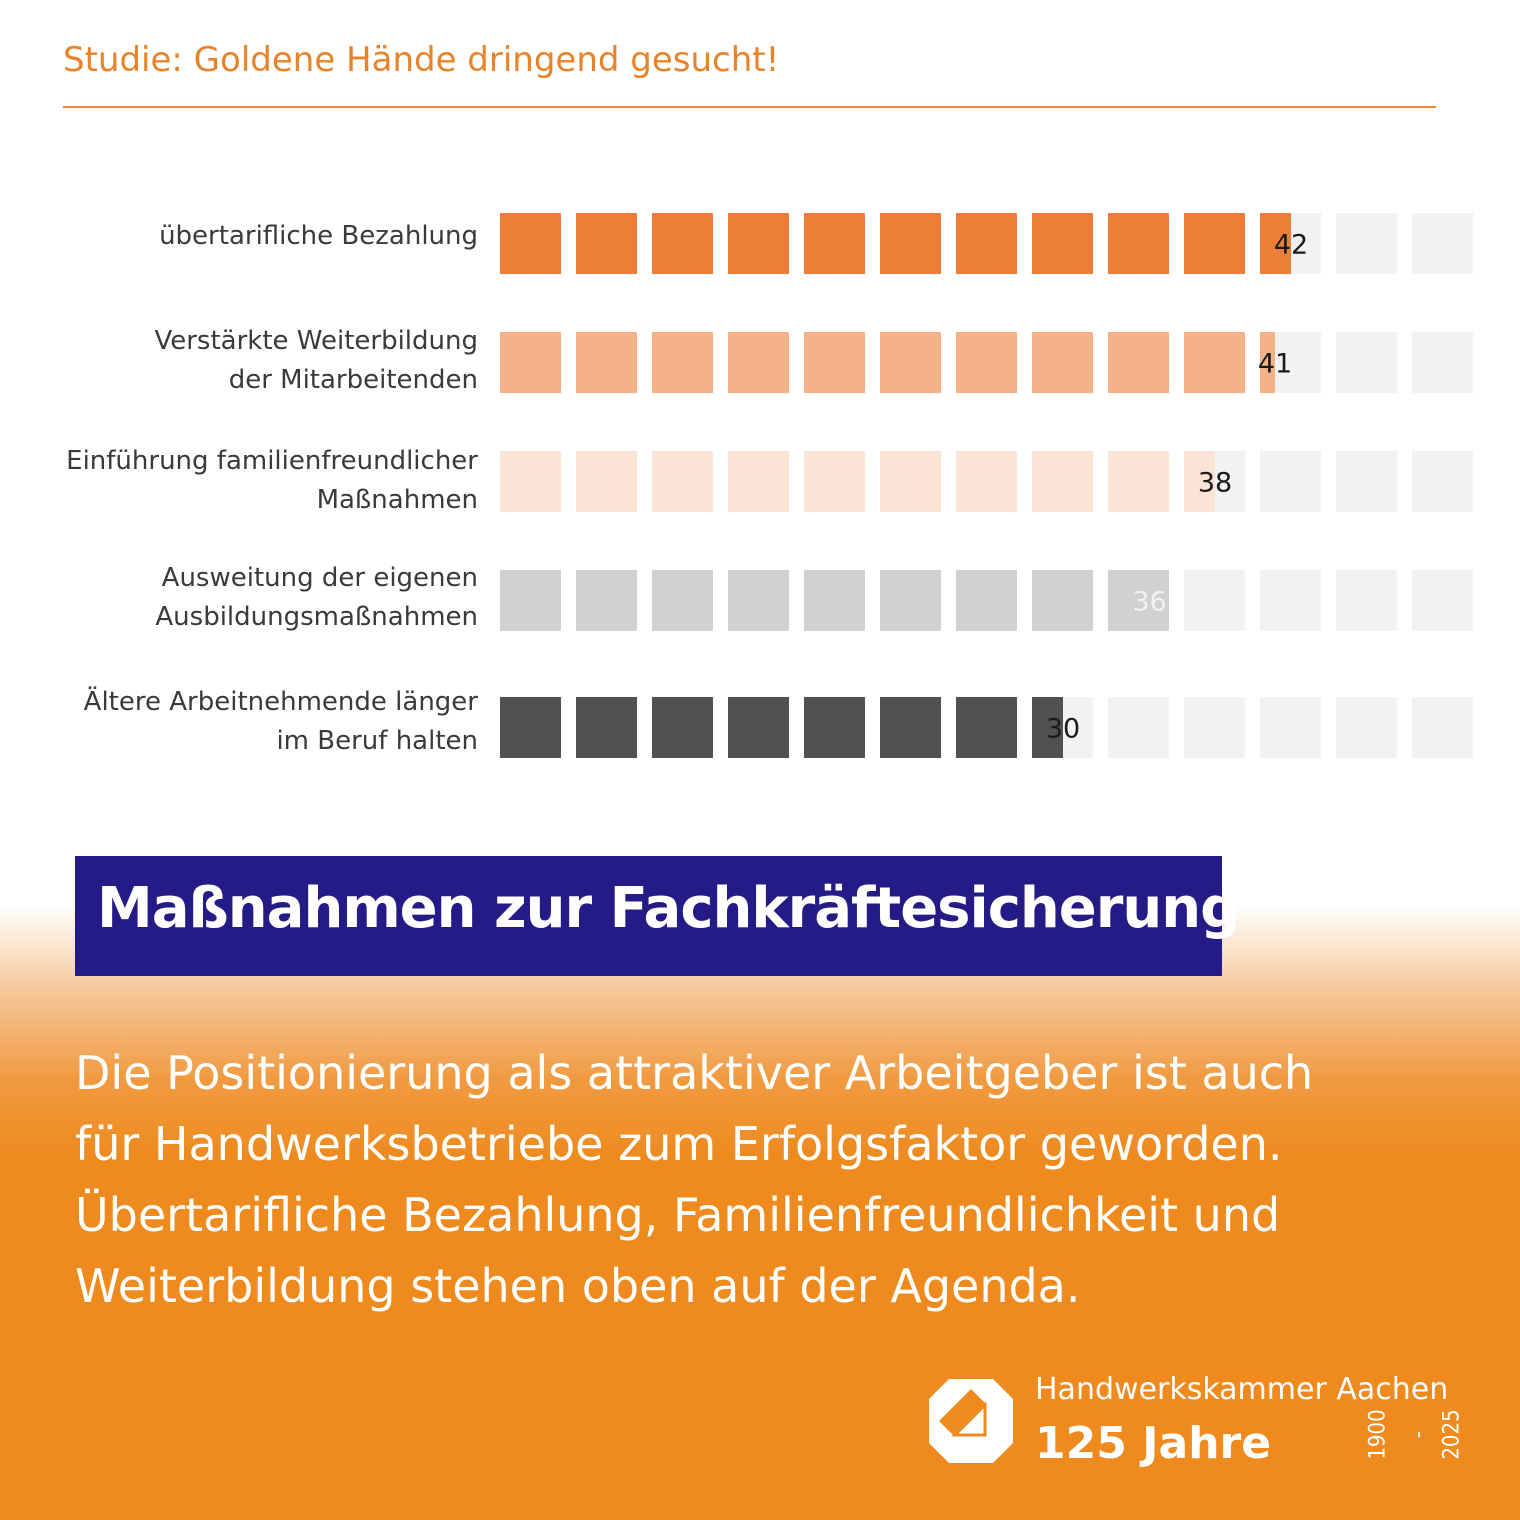 The height and width of the screenshot is (1520, 1520). Describe the element at coordinates (272, 461) in the screenshot. I see `category-label-line: Einführung familienfreundlicher` at that location.